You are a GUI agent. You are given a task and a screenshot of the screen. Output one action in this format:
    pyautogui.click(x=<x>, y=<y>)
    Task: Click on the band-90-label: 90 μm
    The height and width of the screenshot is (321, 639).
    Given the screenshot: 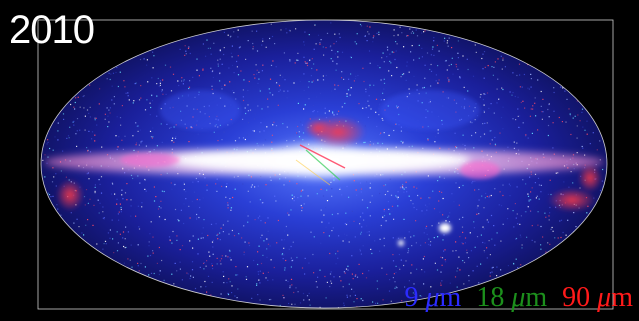 What is the action you would take?
    pyautogui.click(x=597, y=297)
    